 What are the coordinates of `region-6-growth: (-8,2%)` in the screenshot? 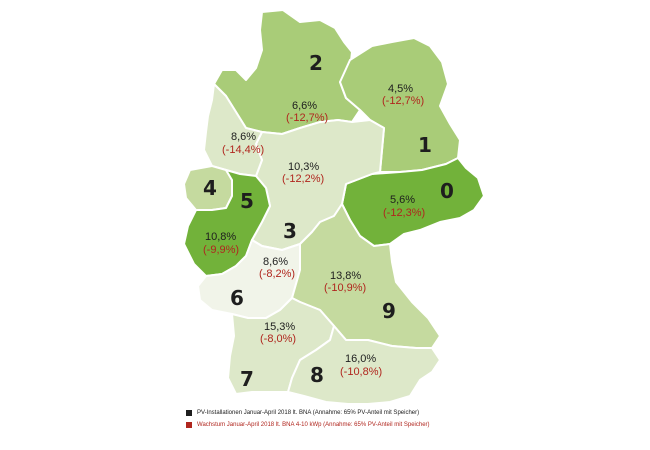 It's located at (277, 274).